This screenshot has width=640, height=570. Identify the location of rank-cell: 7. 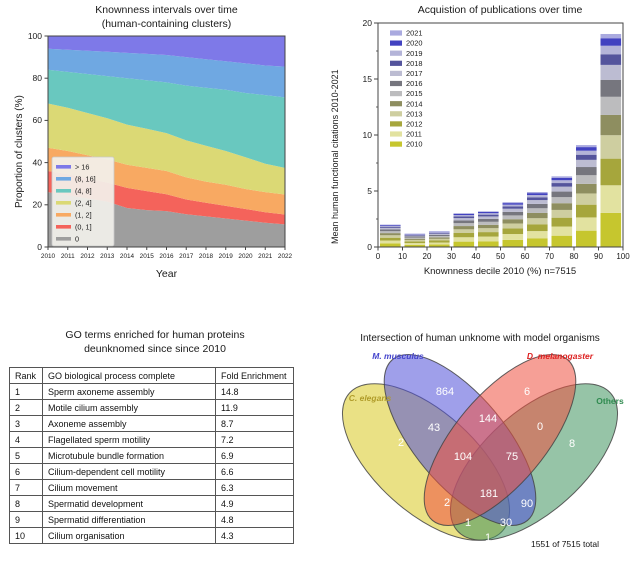
(26, 488).